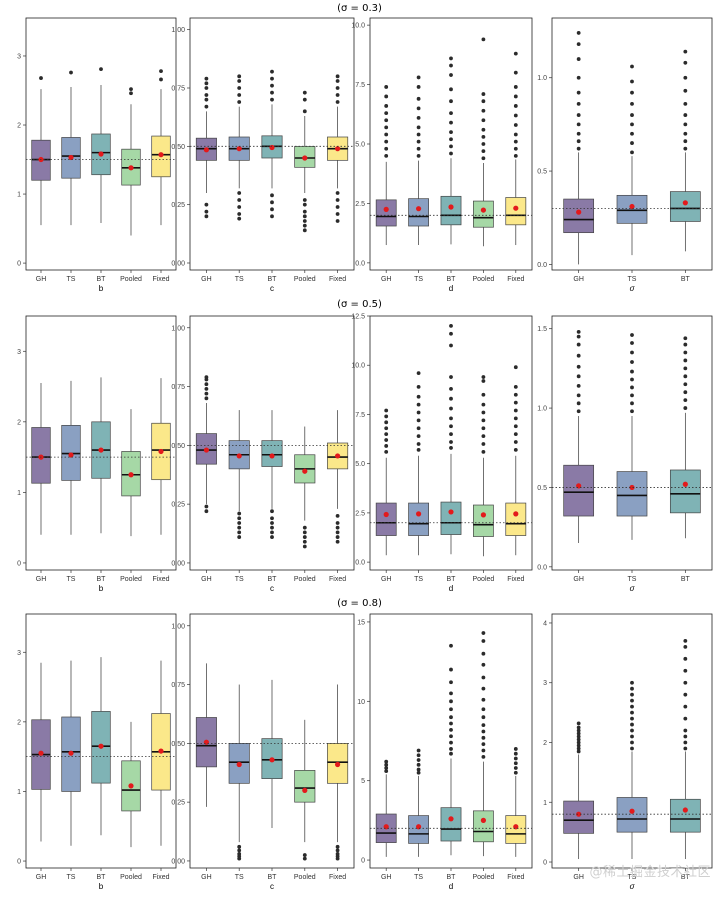 The height and width of the screenshot is (898, 719). I want to click on row-title-sigma-0-3: (σ = 0.3), so click(359, 8).